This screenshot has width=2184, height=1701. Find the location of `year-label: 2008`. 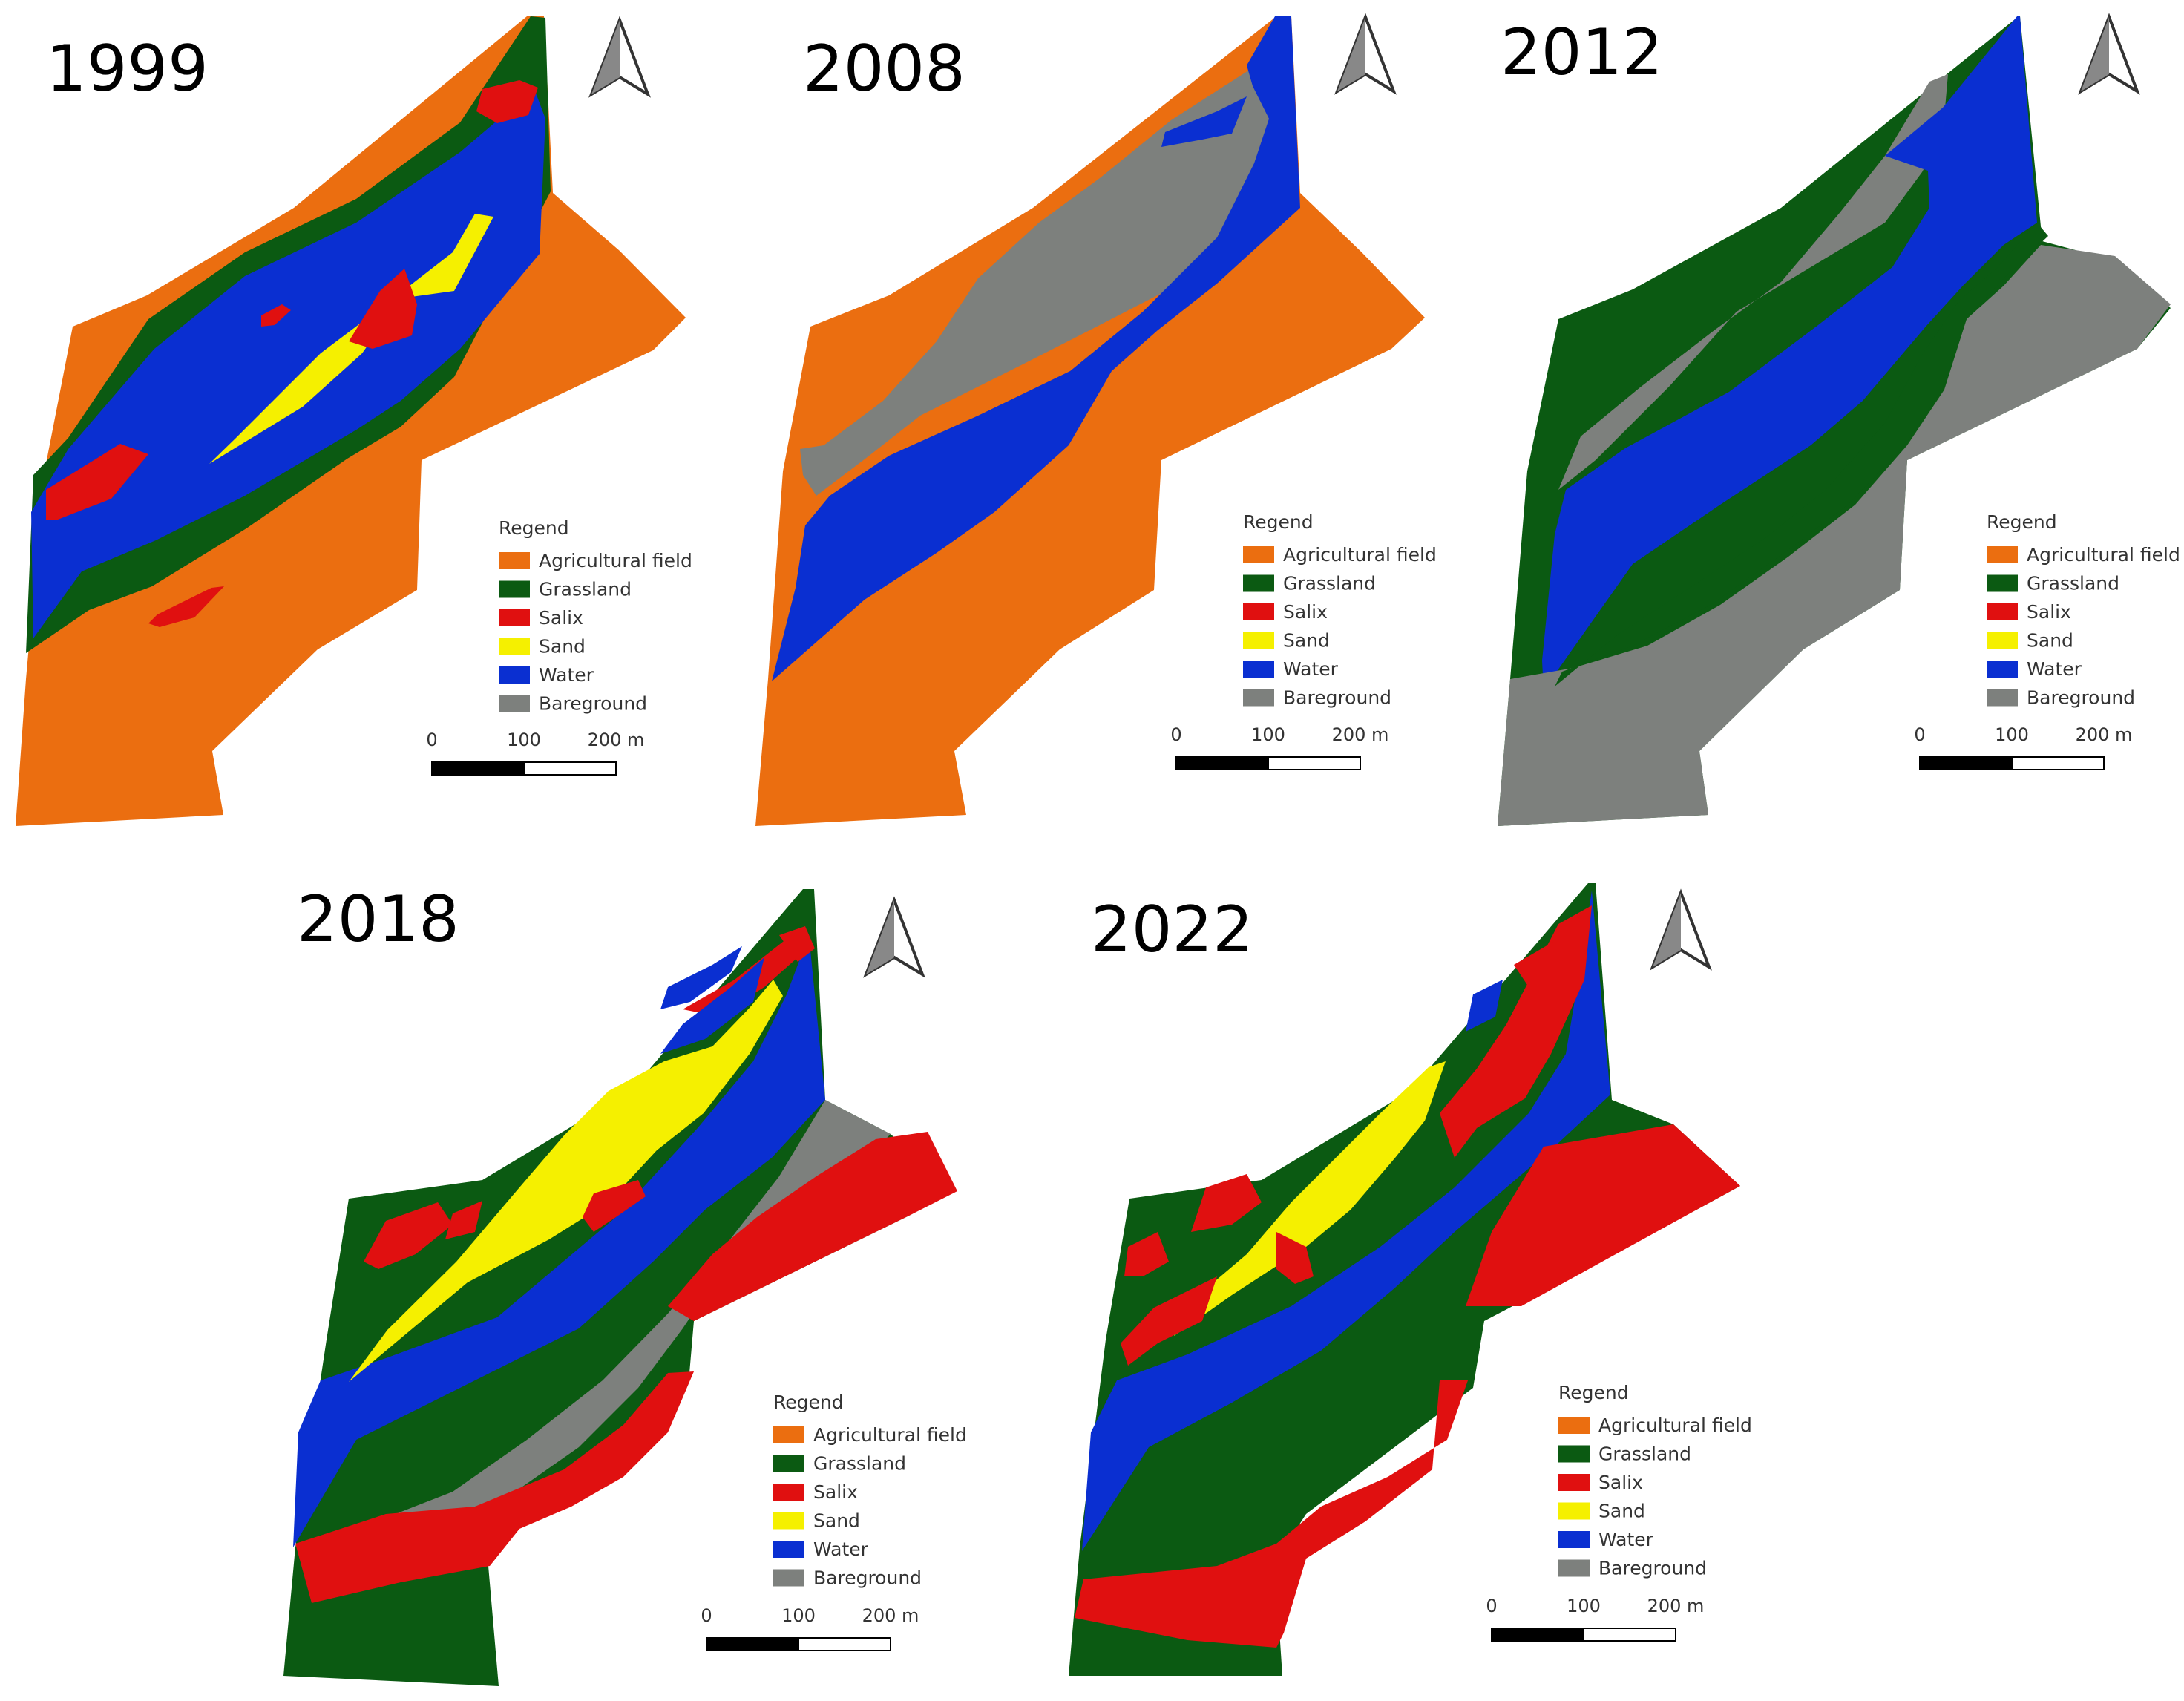

year-label: 2008 is located at coordinates (884, 69).